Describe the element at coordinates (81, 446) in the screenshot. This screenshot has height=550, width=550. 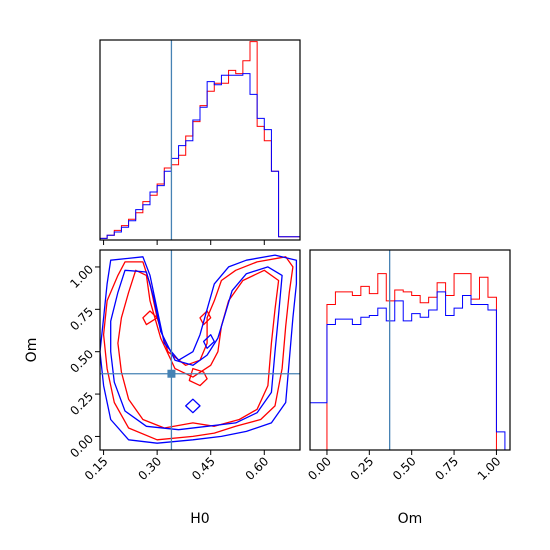
I see `contour-y-tick-label-0: 0.00` at that location.